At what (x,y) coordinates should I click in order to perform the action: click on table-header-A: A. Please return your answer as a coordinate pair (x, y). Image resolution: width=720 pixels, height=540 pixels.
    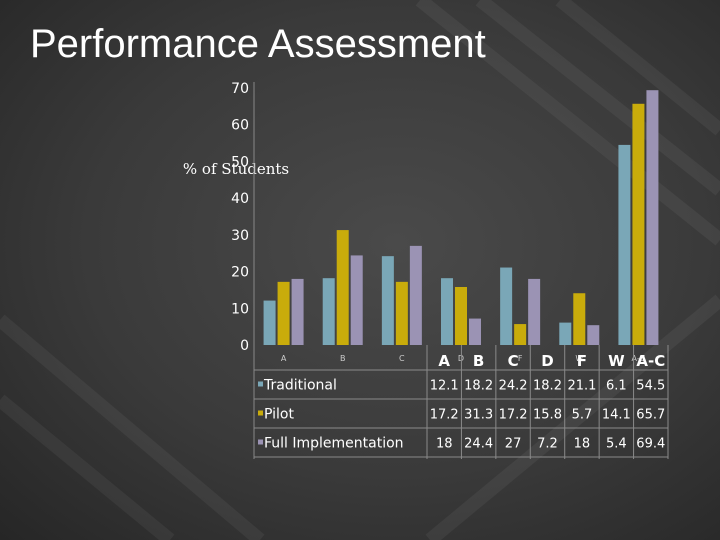
    Looking at the image, I should click on (444, 361).